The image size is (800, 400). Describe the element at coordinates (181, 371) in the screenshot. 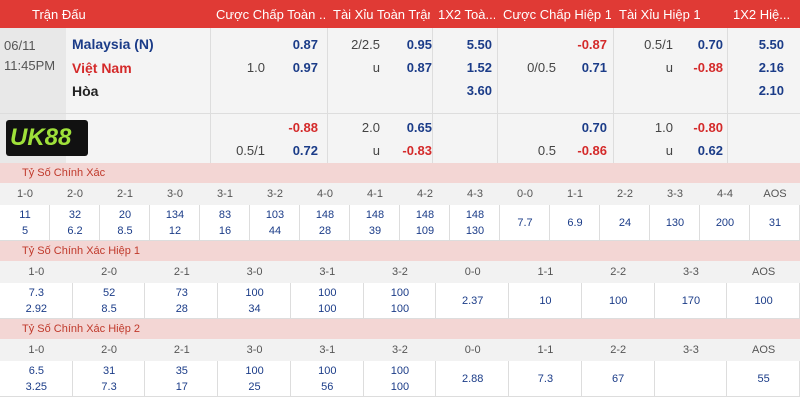

I see `score-odds: 35` at that location.